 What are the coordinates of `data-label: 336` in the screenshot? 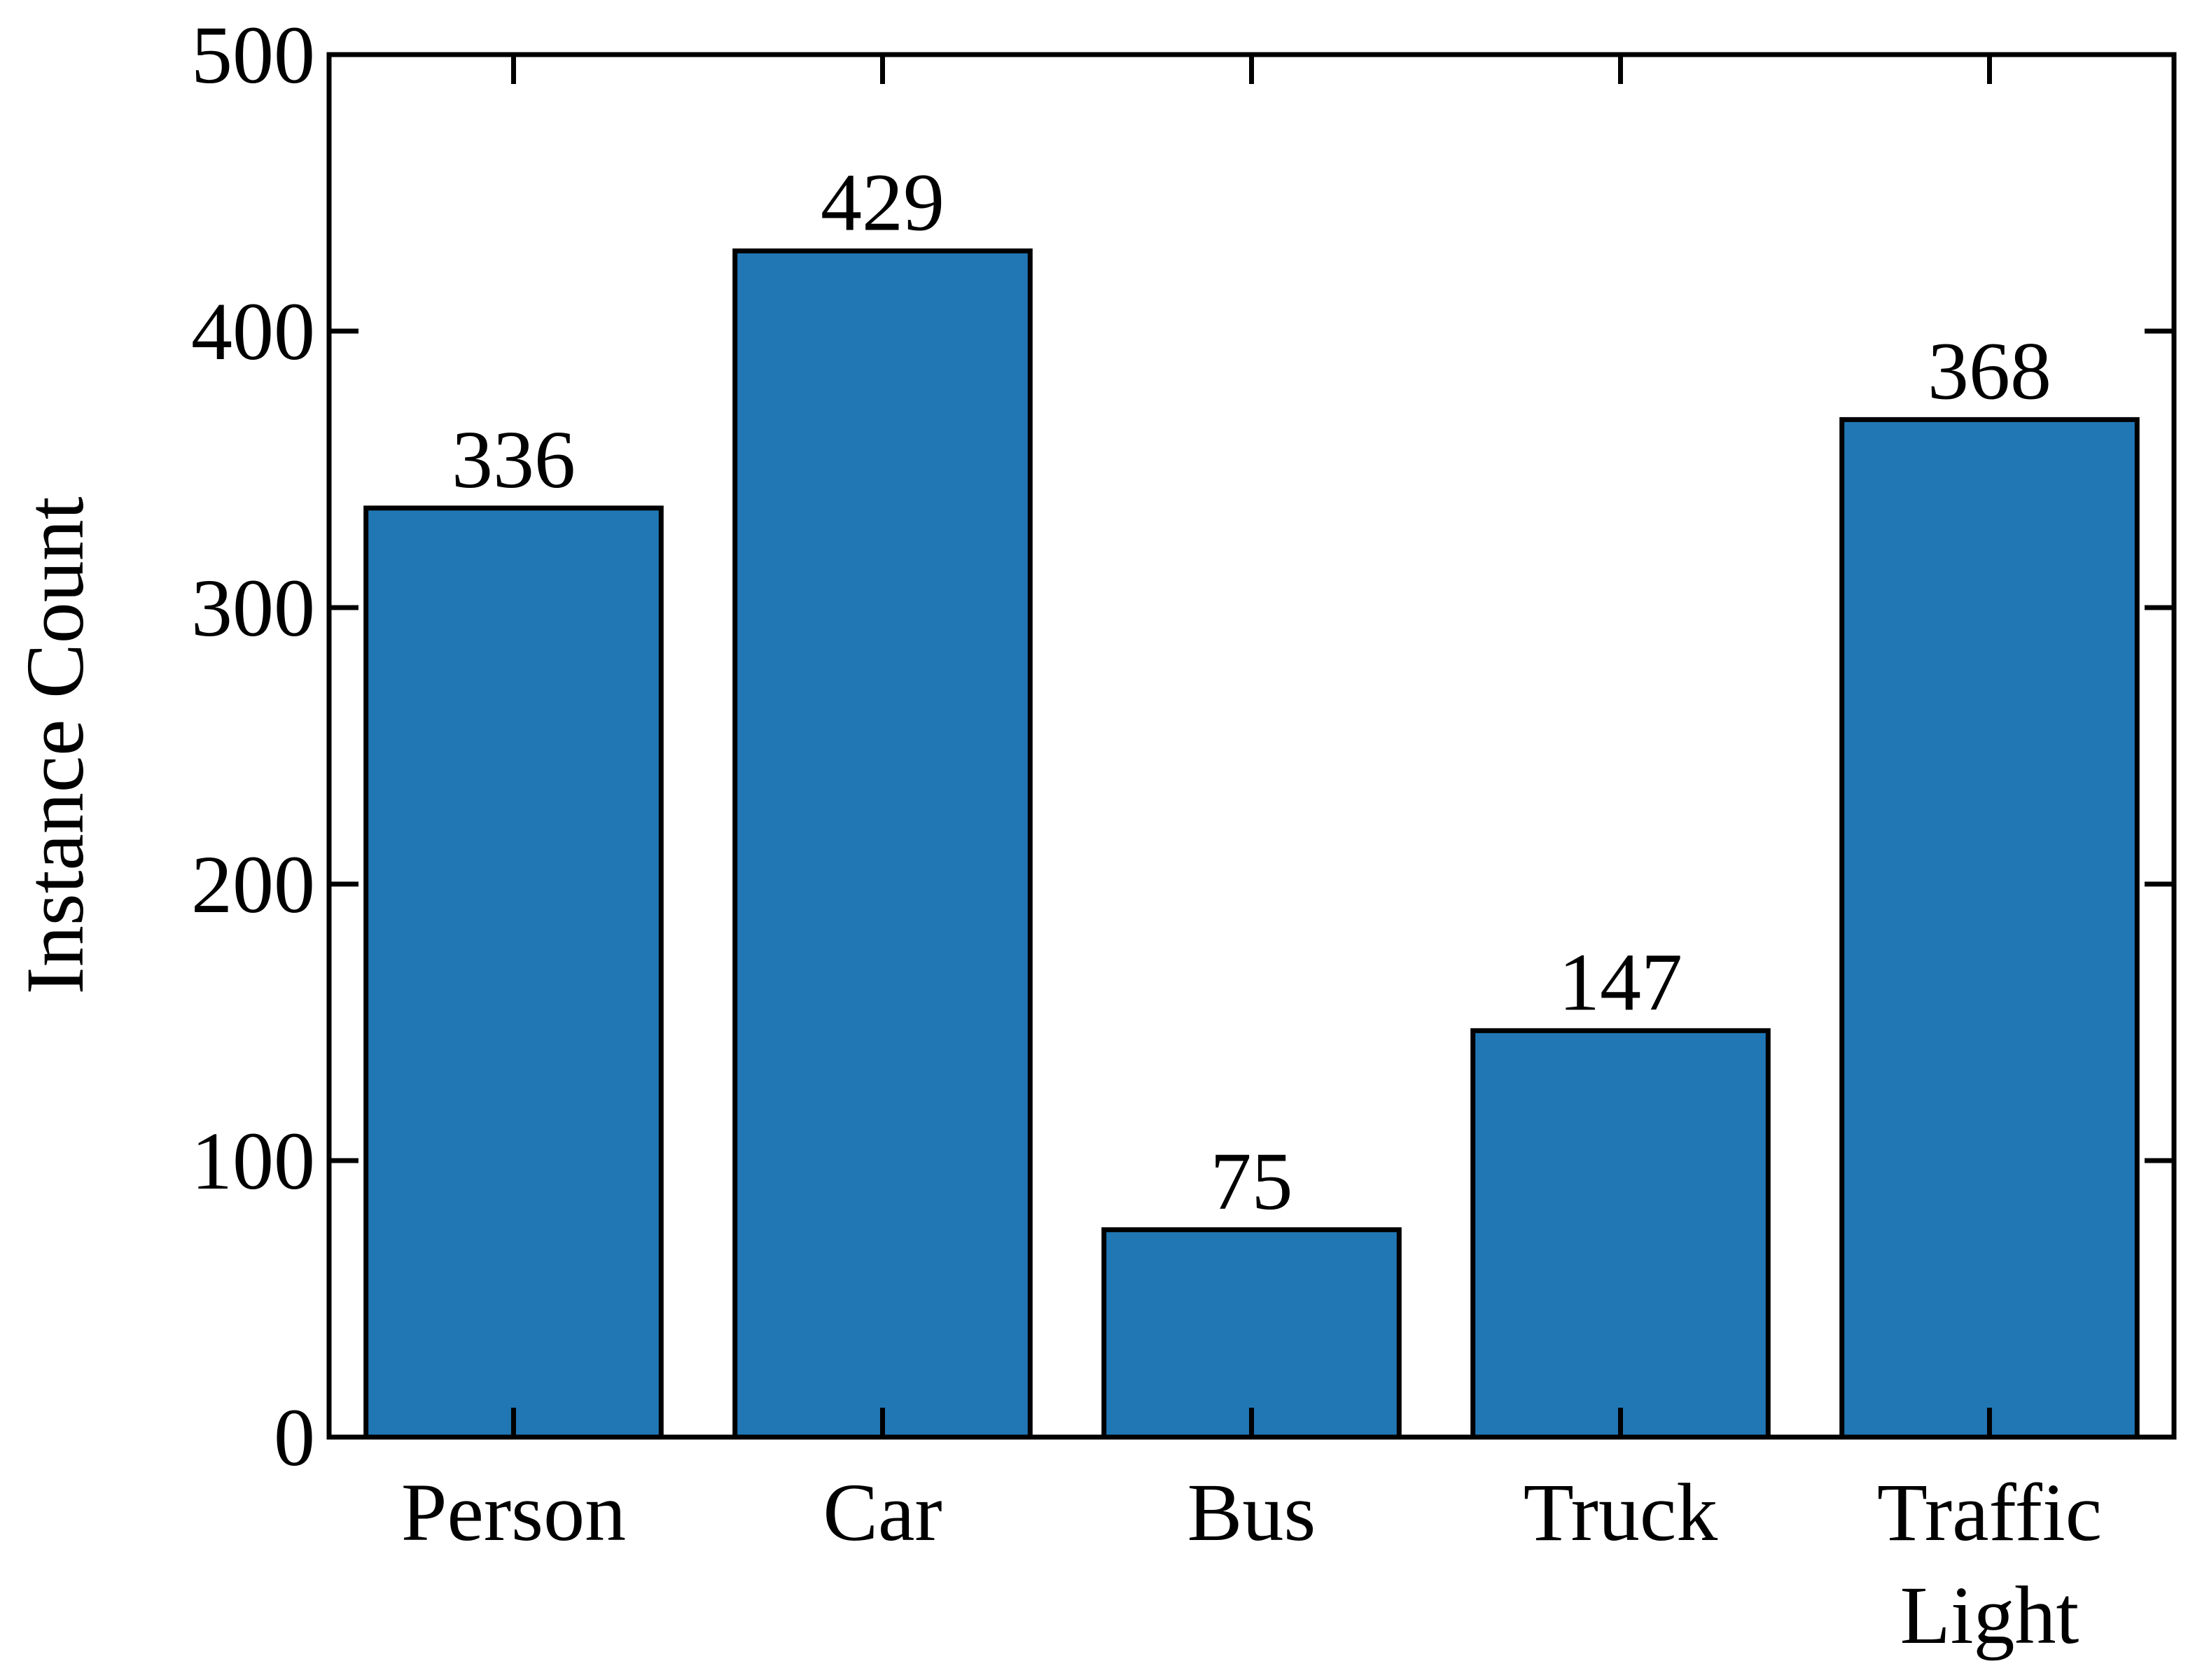 It's located at (514, 459).